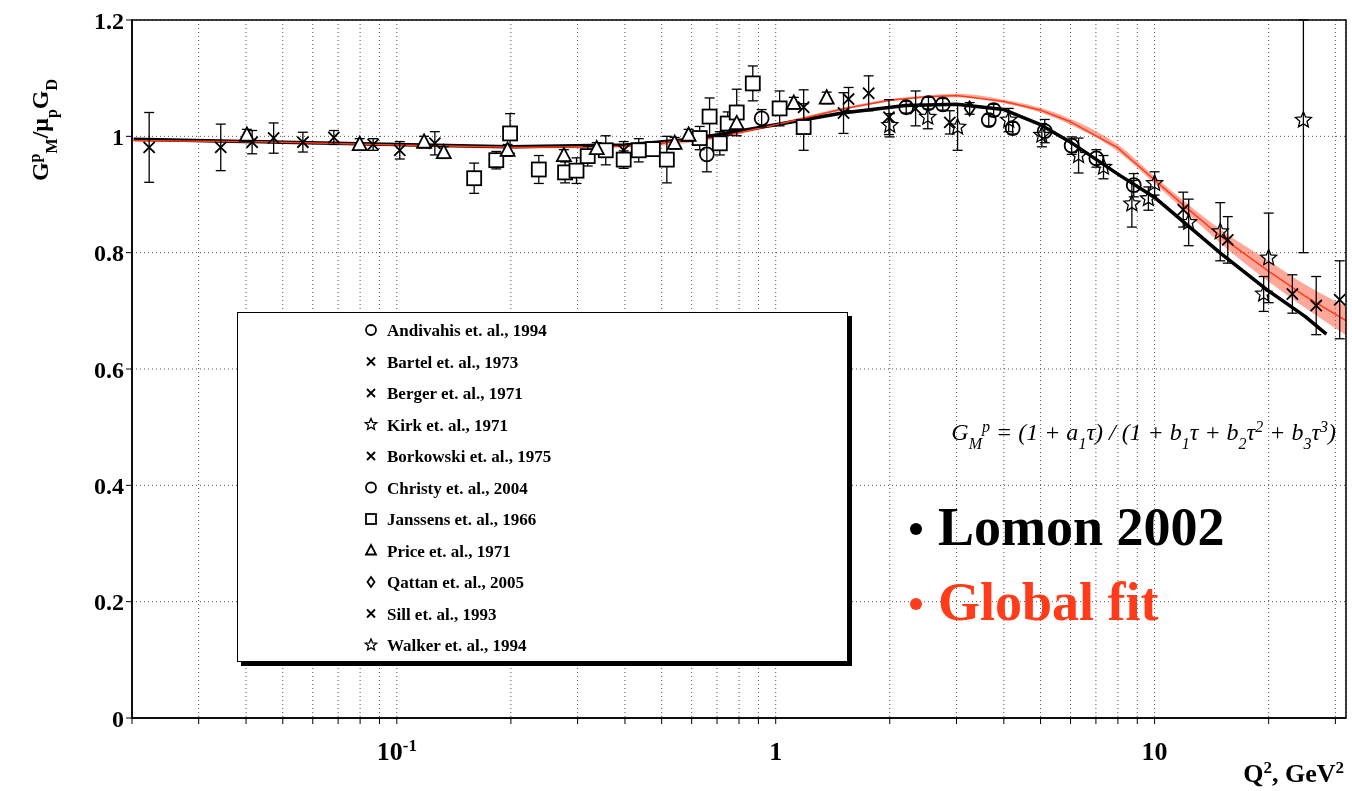 The image size is (1352, 791). What do you see at coordinates (442, 614) in the screenshot?
I see `legend-label: Sill et. al., 1993` at bounding box center [442, 614].